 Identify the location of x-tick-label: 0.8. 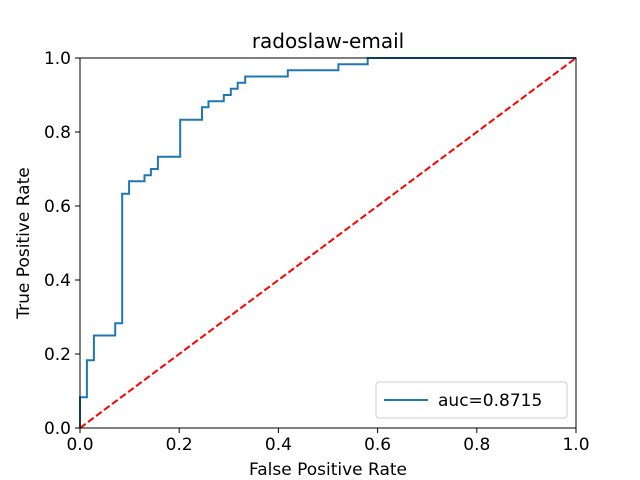
(476, 445).